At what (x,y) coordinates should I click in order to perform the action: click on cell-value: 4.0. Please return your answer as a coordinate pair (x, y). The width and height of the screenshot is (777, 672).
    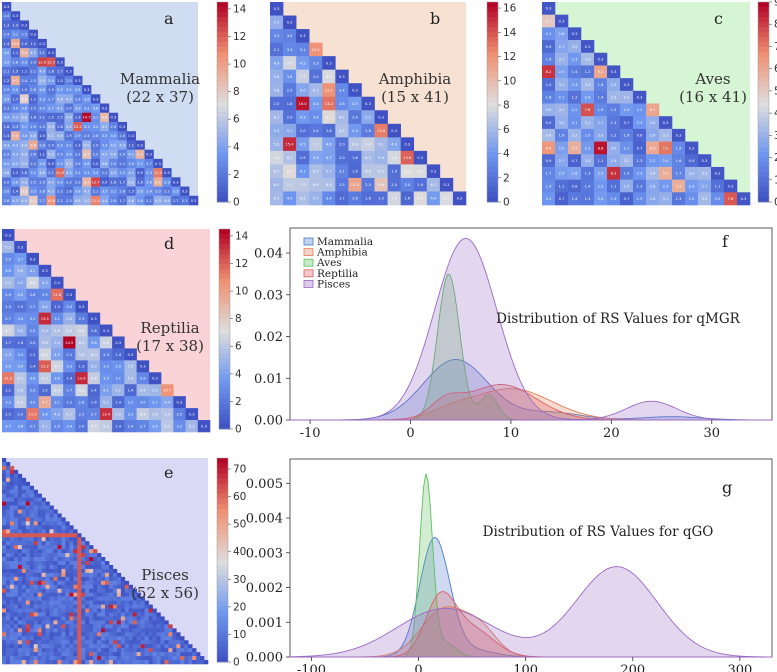
    Looking at the image, I should click on (20, 295).